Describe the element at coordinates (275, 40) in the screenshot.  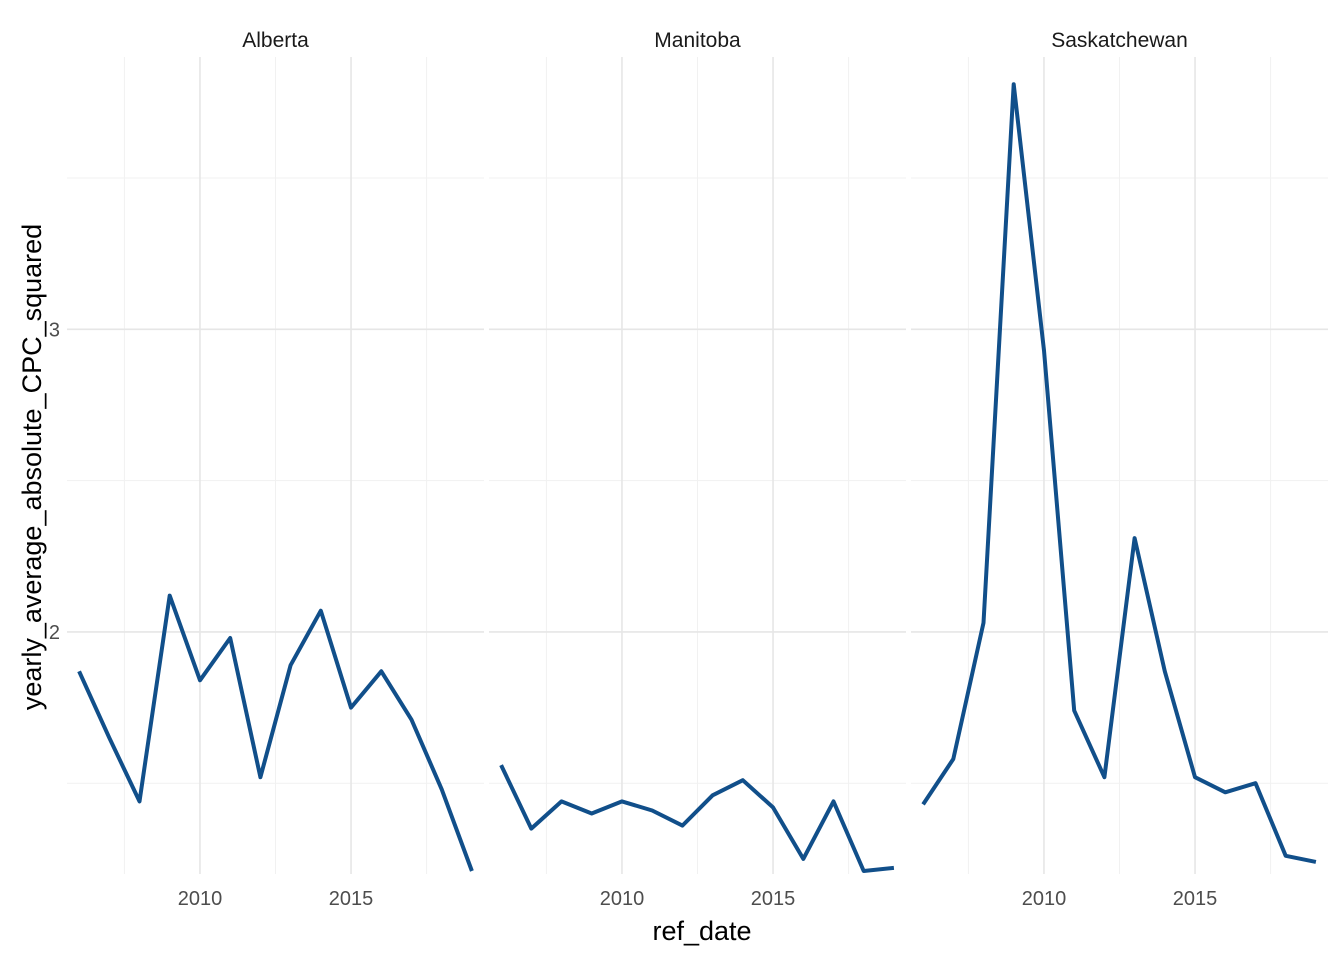
I see `panel-strip-label: Alberta` at that location.